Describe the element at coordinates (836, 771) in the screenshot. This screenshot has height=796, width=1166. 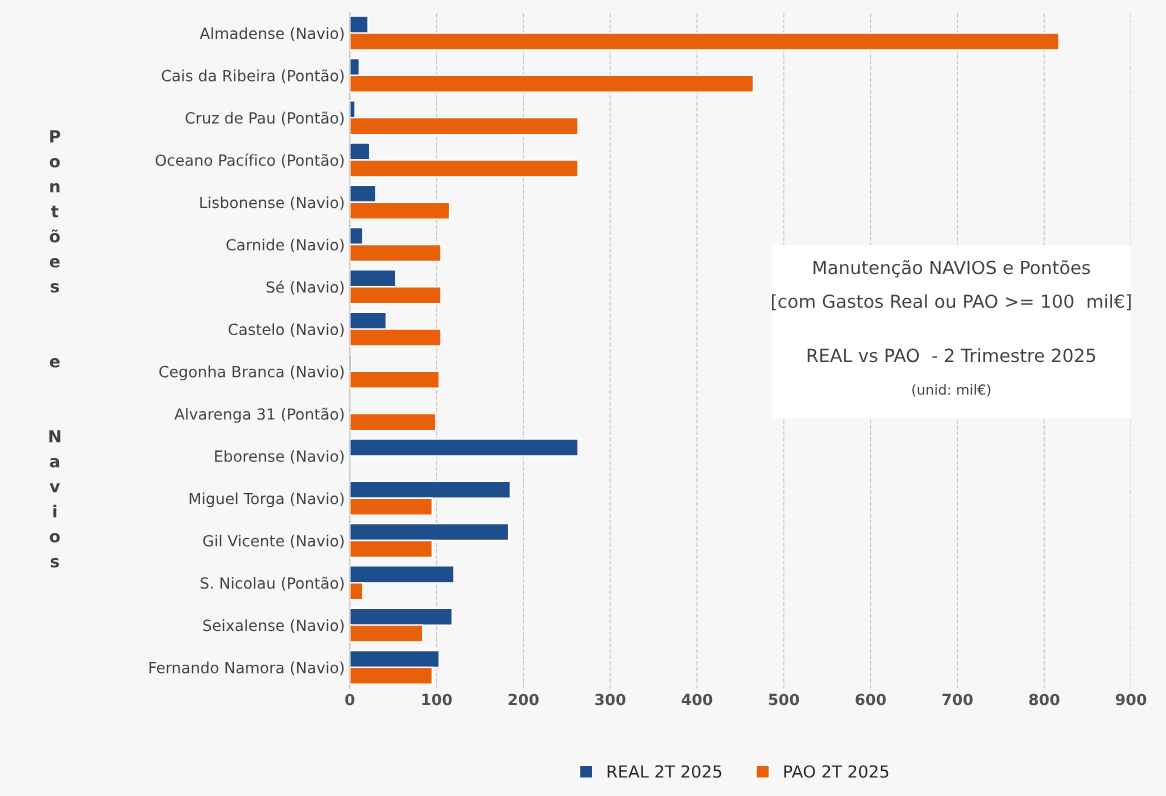
I see `legend-label: PAO 2T 2025` at that location.